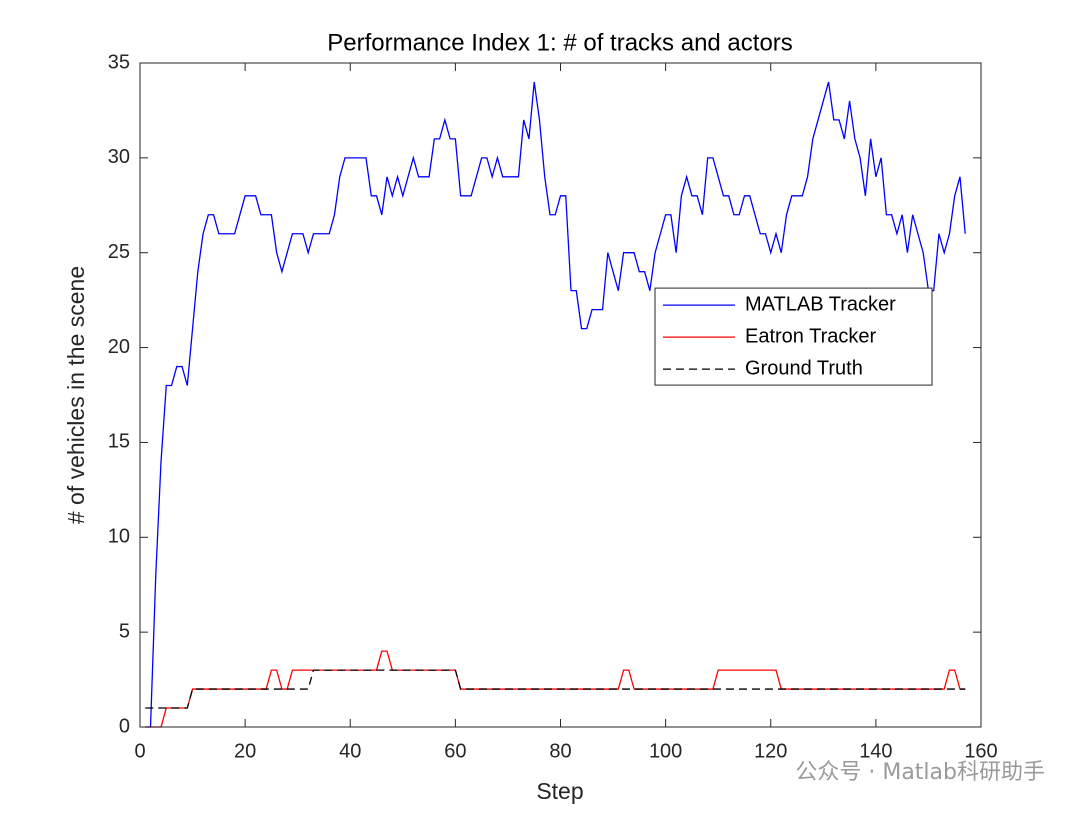 Image resolution: width=1080 pixels, height=815 pixels. I want to click on x-tick-label: 20, so click(245, 751).